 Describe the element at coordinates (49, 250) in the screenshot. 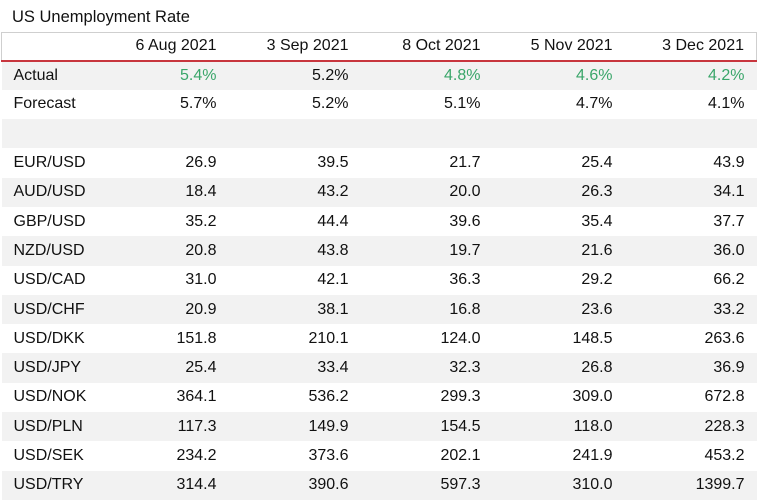

I see `row-label: NZD/USD` at that location.